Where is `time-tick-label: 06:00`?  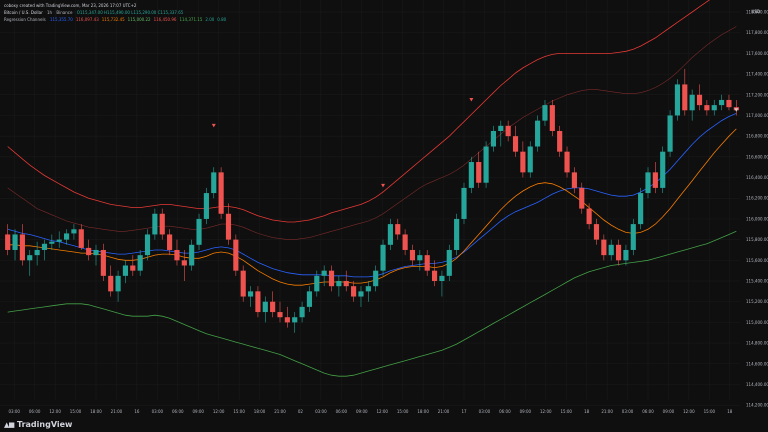 time-tick-label: 06:00 is located at coordinates (342, 411).